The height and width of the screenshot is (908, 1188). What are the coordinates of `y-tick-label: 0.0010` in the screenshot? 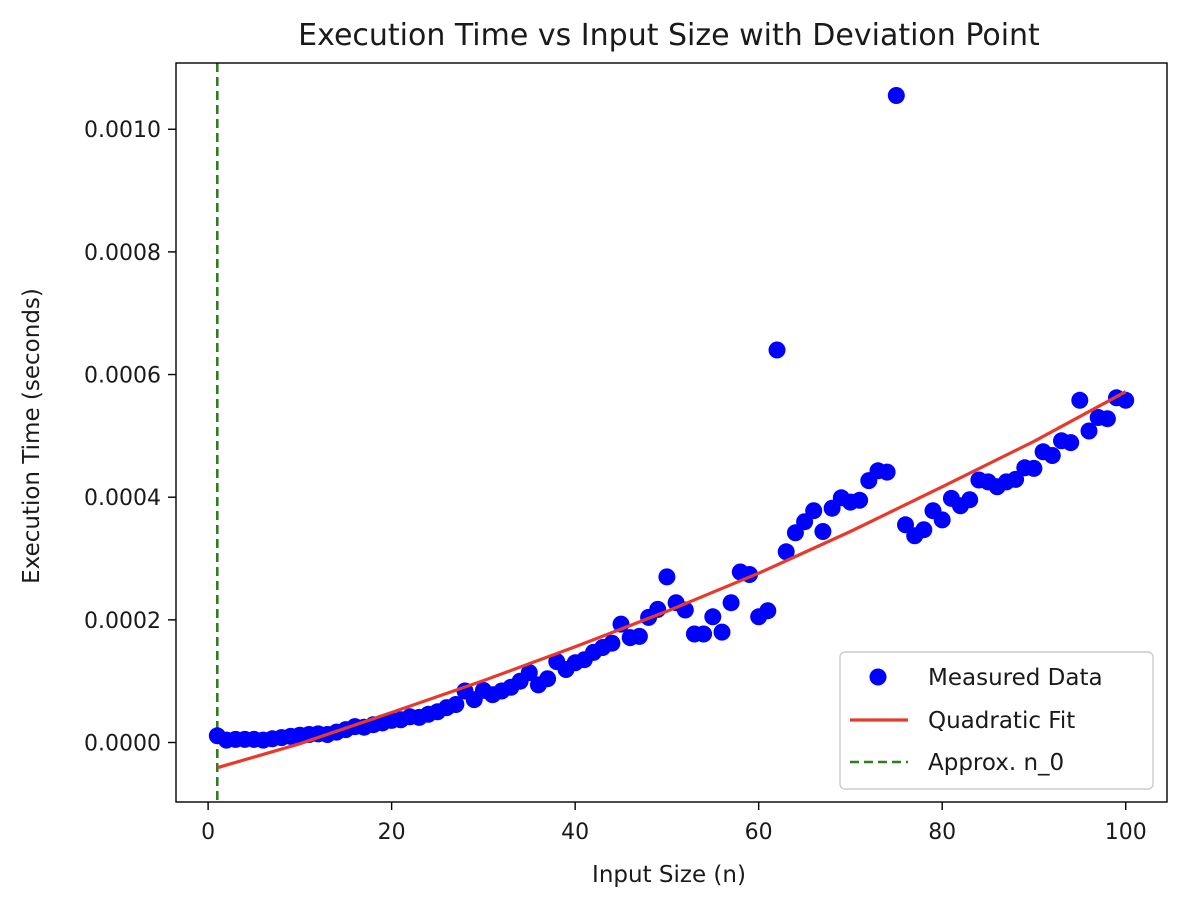 It's located at (122, 130).